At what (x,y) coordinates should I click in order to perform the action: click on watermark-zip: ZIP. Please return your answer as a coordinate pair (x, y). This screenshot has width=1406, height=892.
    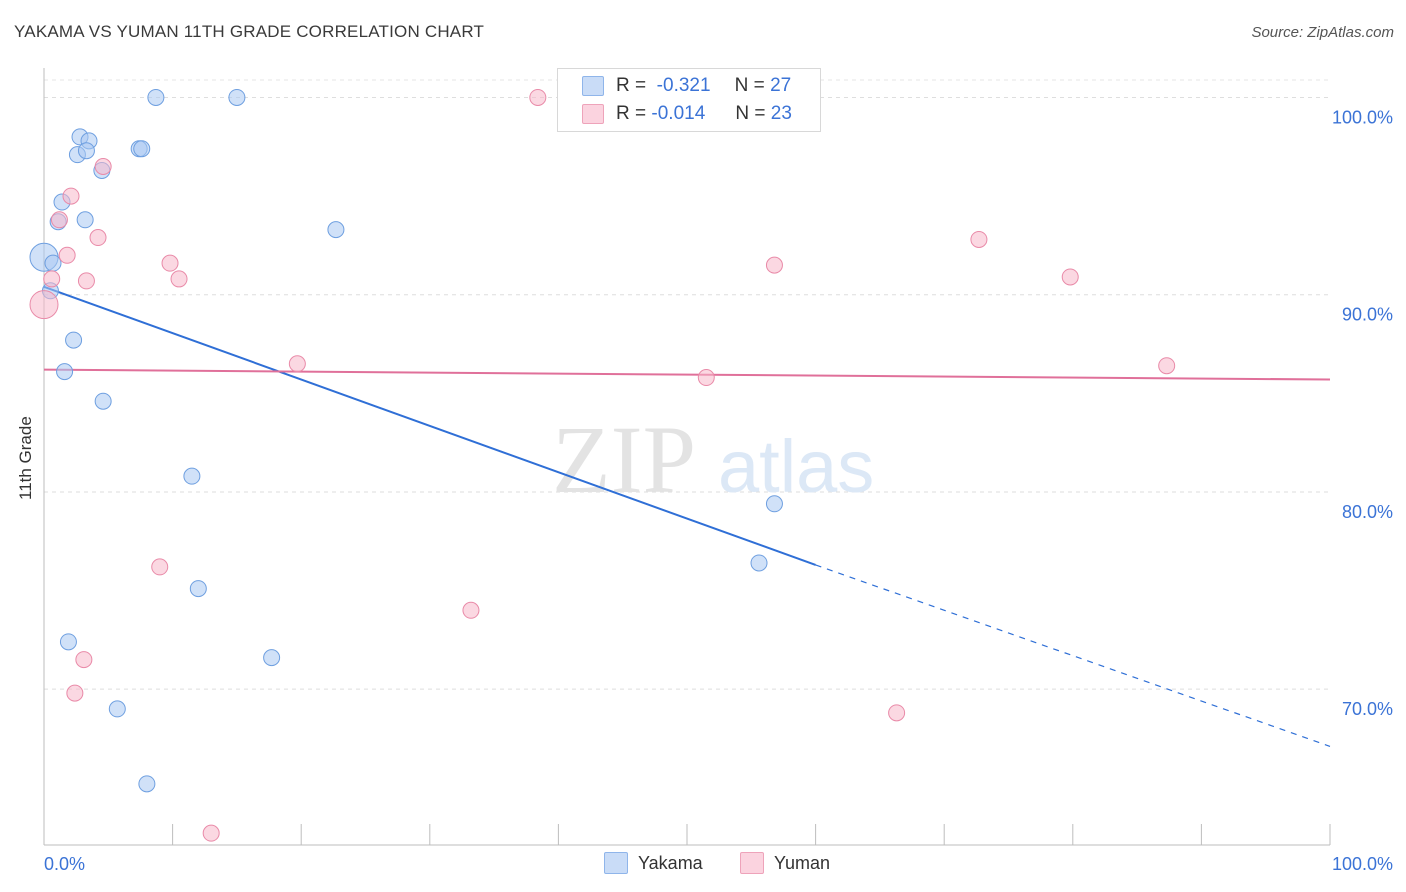
    Looking at the image, I should click on (624, 459).